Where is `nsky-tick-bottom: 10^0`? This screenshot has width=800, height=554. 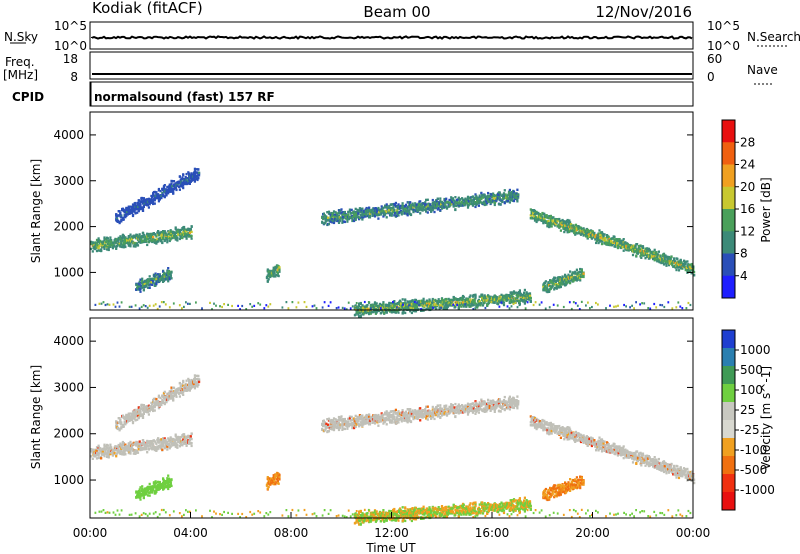 nsky-tick-bottom: 10^0 is located at coordinates (70, 46).